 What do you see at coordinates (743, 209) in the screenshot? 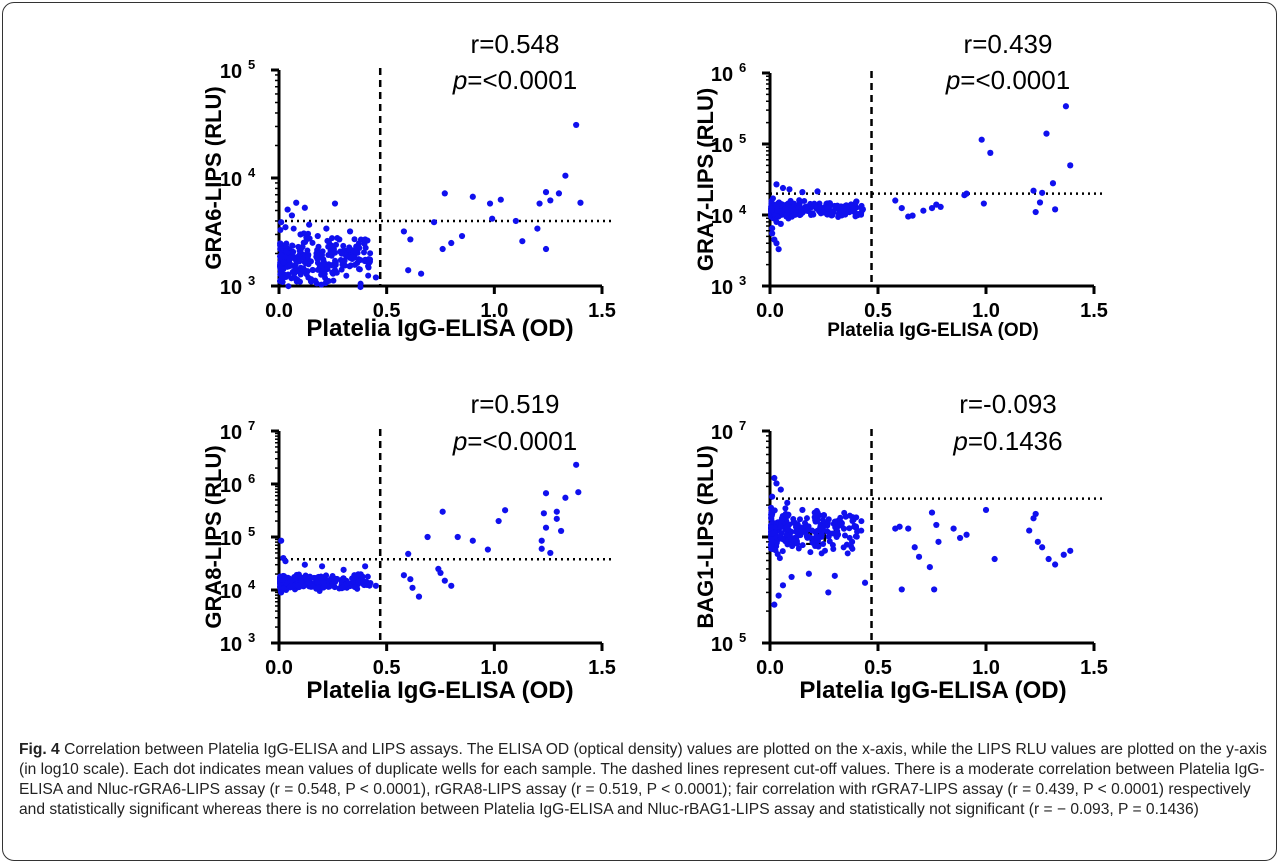
I see `y-tick-exponent: 4` at bounding box center [743, 209].